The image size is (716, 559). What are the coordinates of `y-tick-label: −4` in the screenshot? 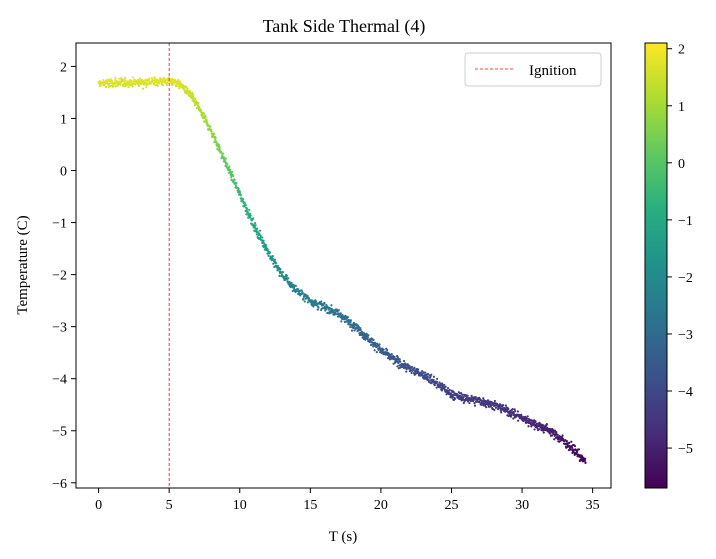 It's located at (59, 380).